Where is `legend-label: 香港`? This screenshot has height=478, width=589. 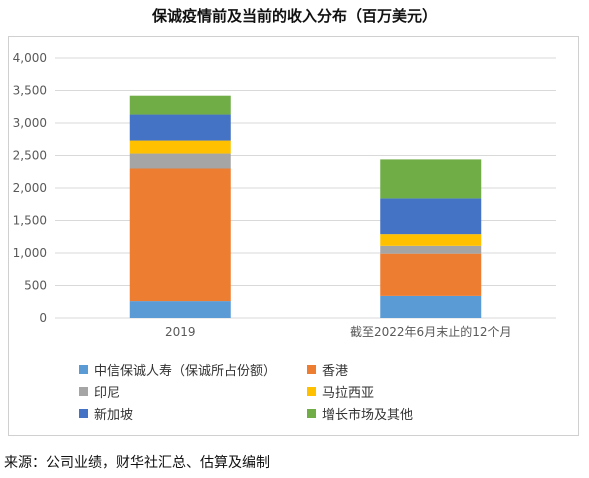 legend-label: 香港 is located at coordinates (335, 371).